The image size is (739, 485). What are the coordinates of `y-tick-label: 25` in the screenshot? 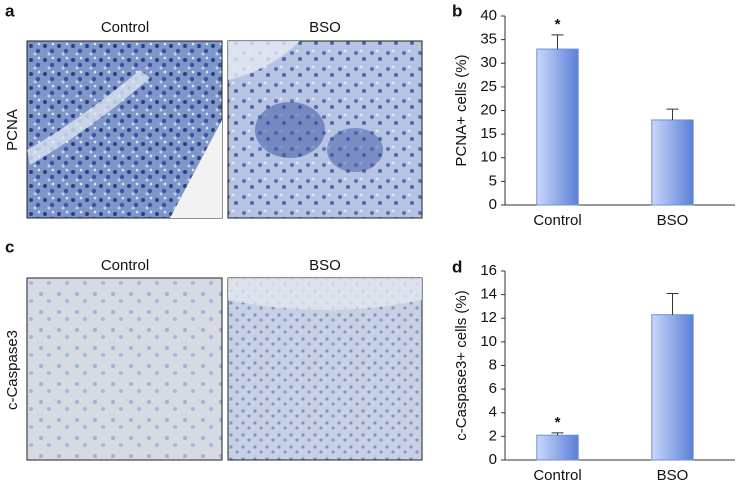 It's located at (488, 86).